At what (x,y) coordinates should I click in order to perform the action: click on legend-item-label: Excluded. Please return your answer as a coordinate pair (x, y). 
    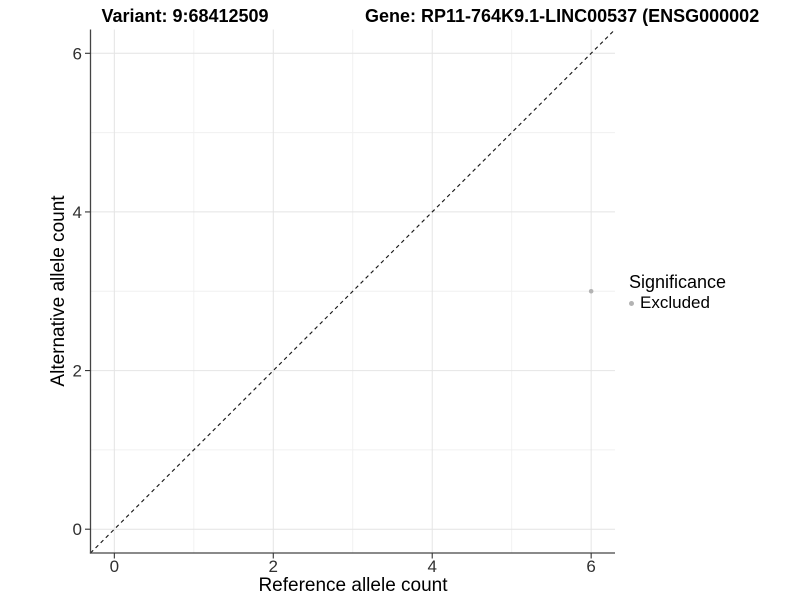
    Looking at the image, I should click on (675, 302).